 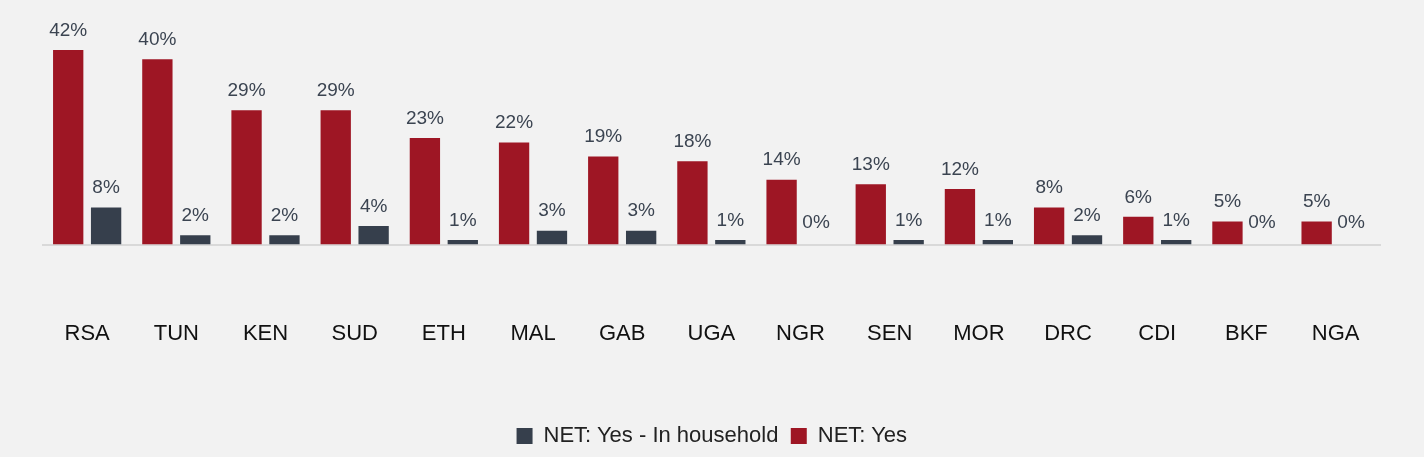 I want to click on x-tick-label: SEN, so click(x=890, y=332).